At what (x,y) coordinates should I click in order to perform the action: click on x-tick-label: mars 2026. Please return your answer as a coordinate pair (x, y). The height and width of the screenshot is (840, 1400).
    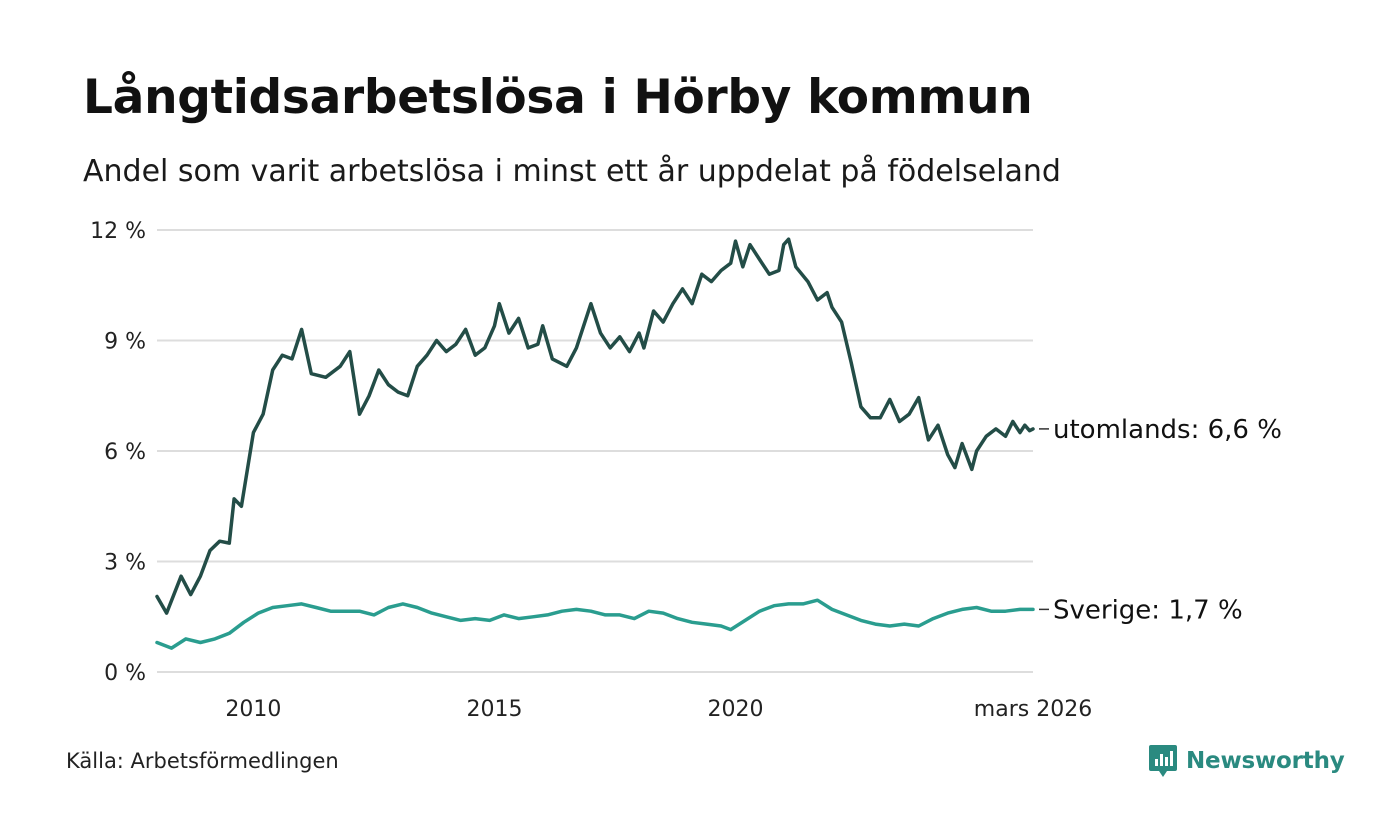
    Looking at the image, I should click on (1033, 709).